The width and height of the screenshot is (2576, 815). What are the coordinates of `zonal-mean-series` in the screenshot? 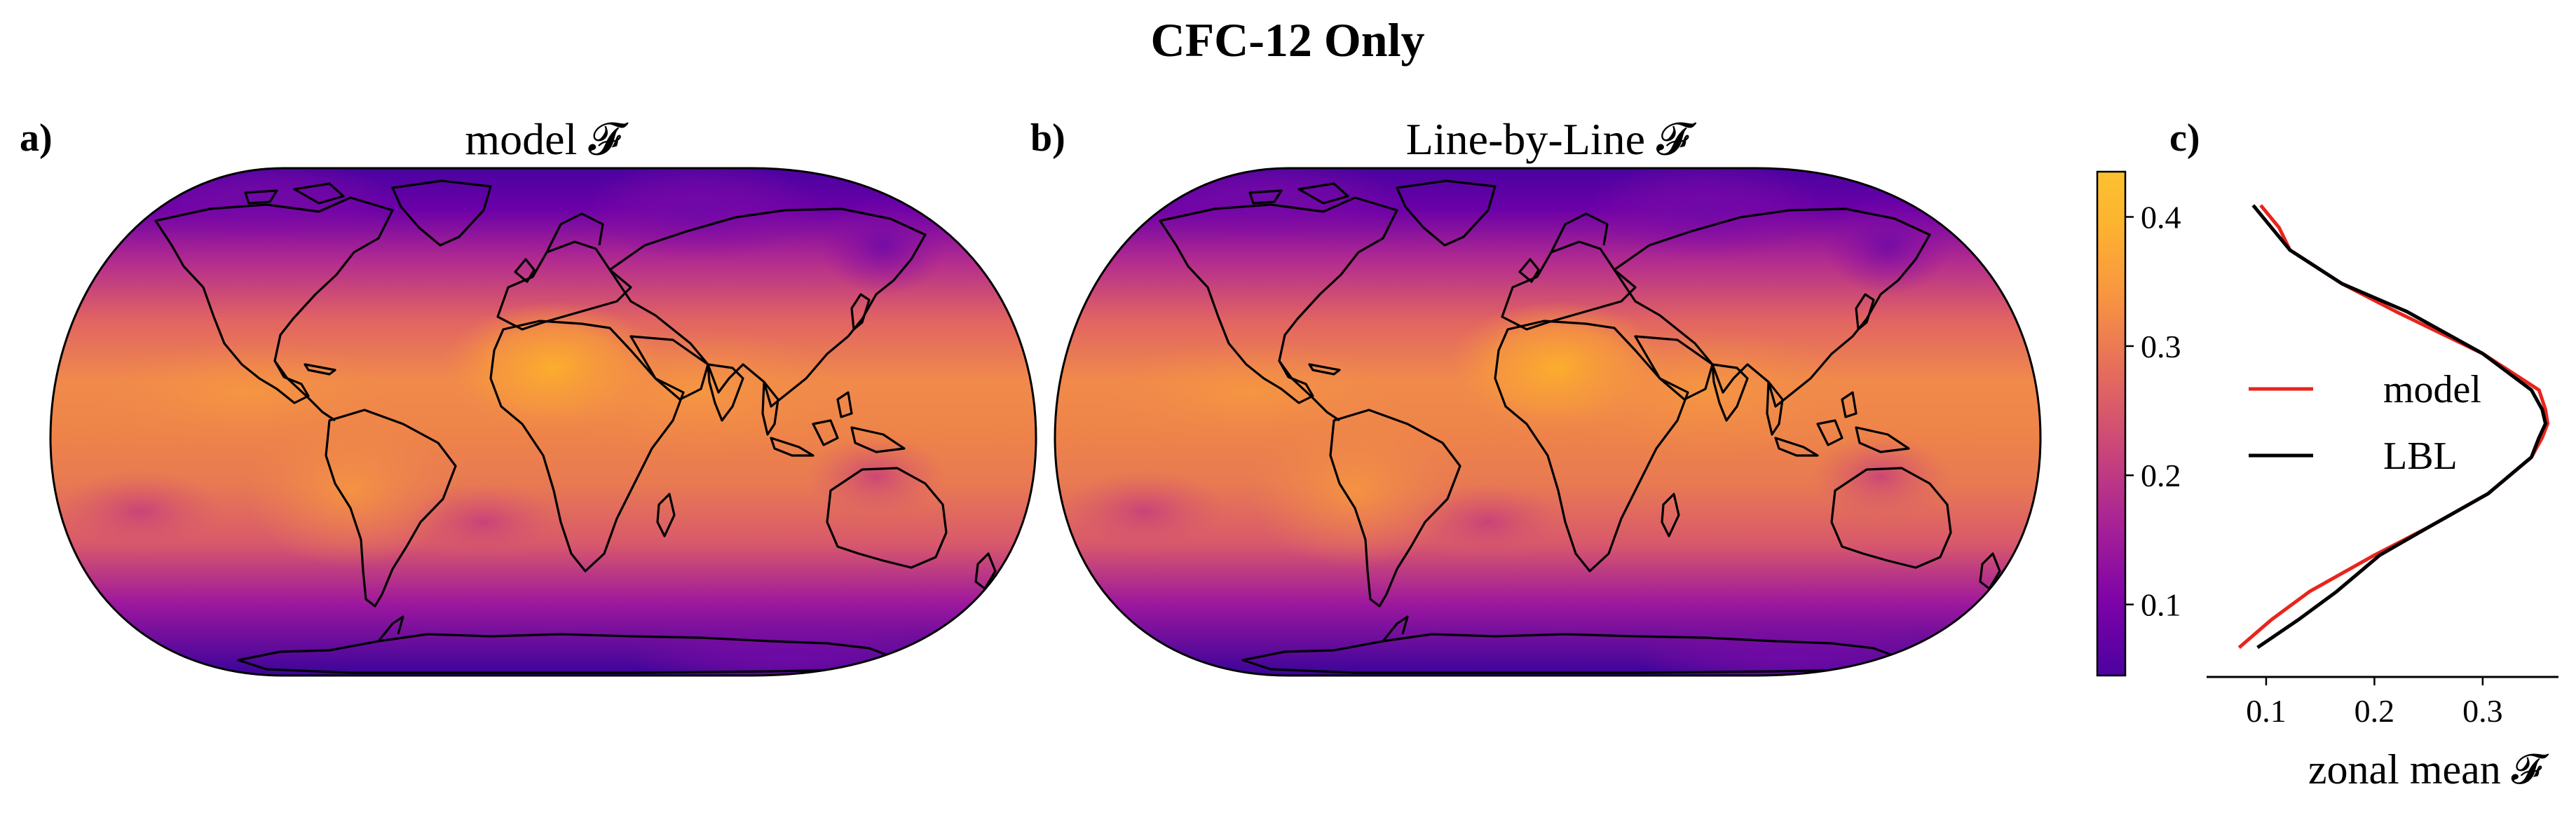 It's located at (2393, 427).